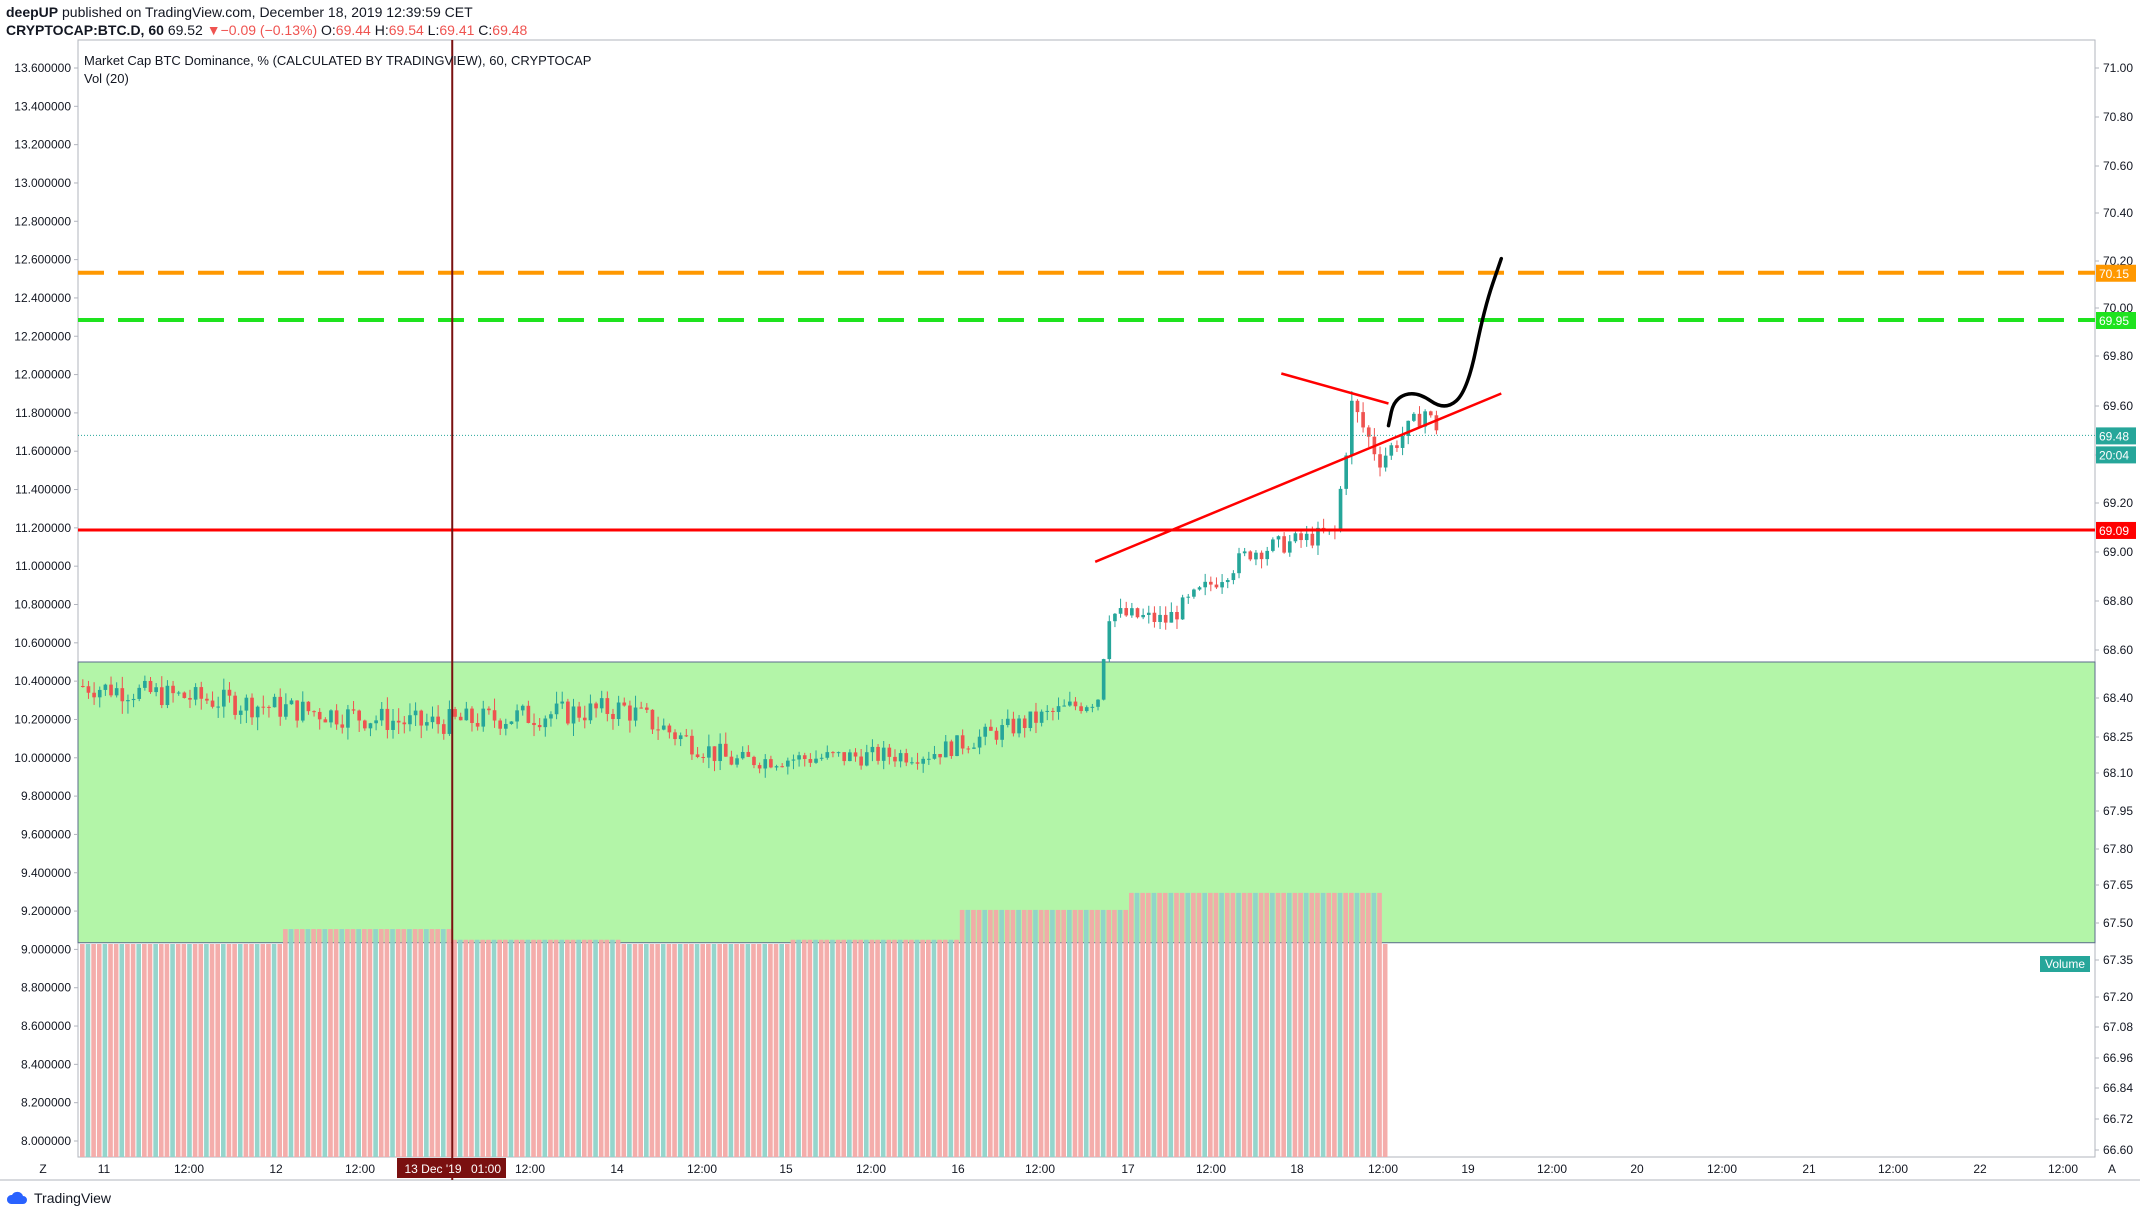 The image size is (2140, 1219). I want to click on projection-curve, so click(1445, 342).